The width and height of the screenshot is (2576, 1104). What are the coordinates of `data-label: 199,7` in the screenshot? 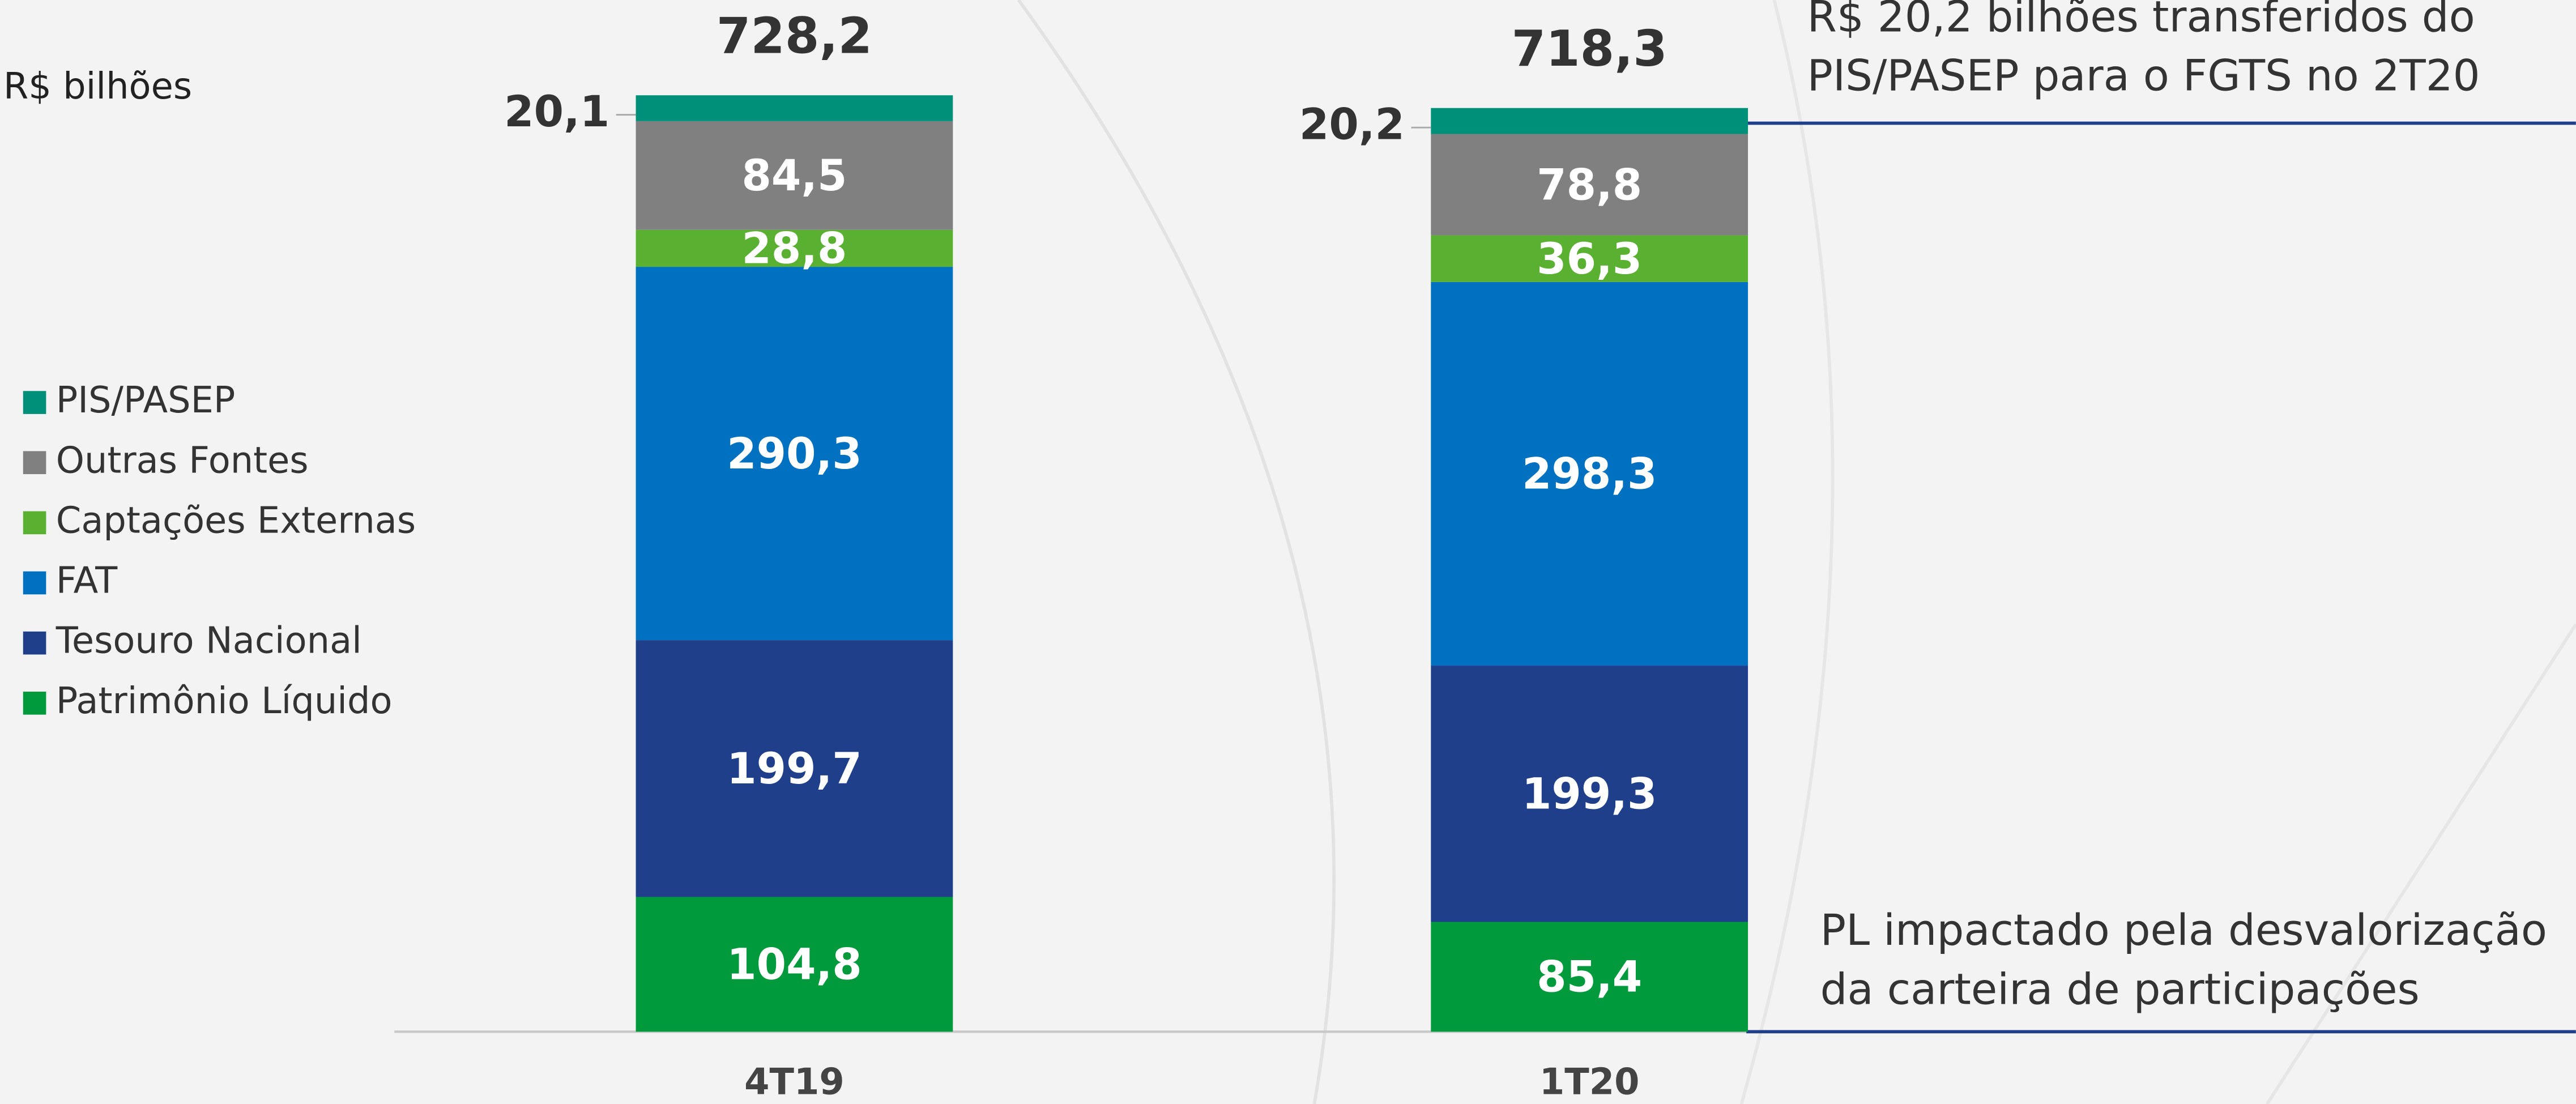 It's located at (794, 769).